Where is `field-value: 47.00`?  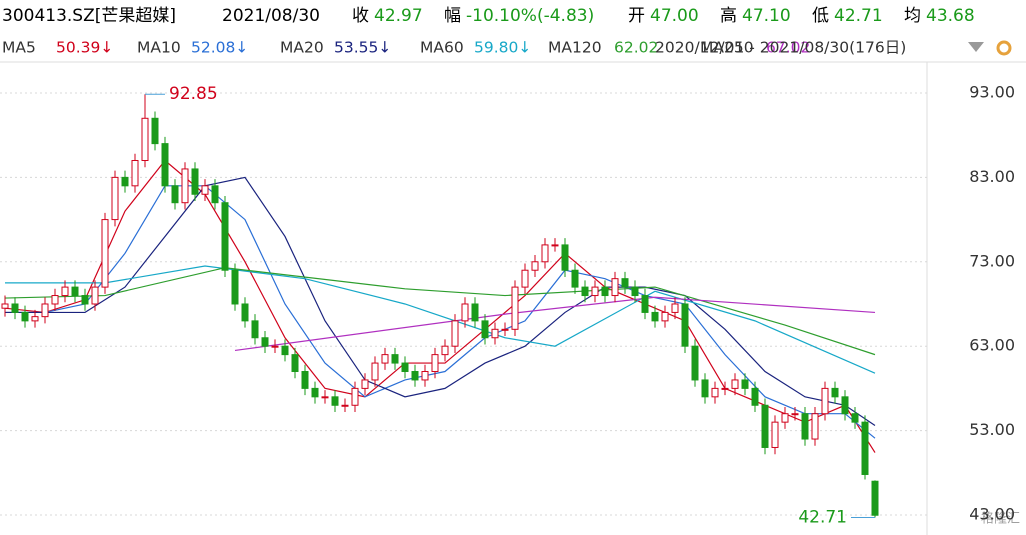
field-value: 47.00 is located at coordinates (674, 16).